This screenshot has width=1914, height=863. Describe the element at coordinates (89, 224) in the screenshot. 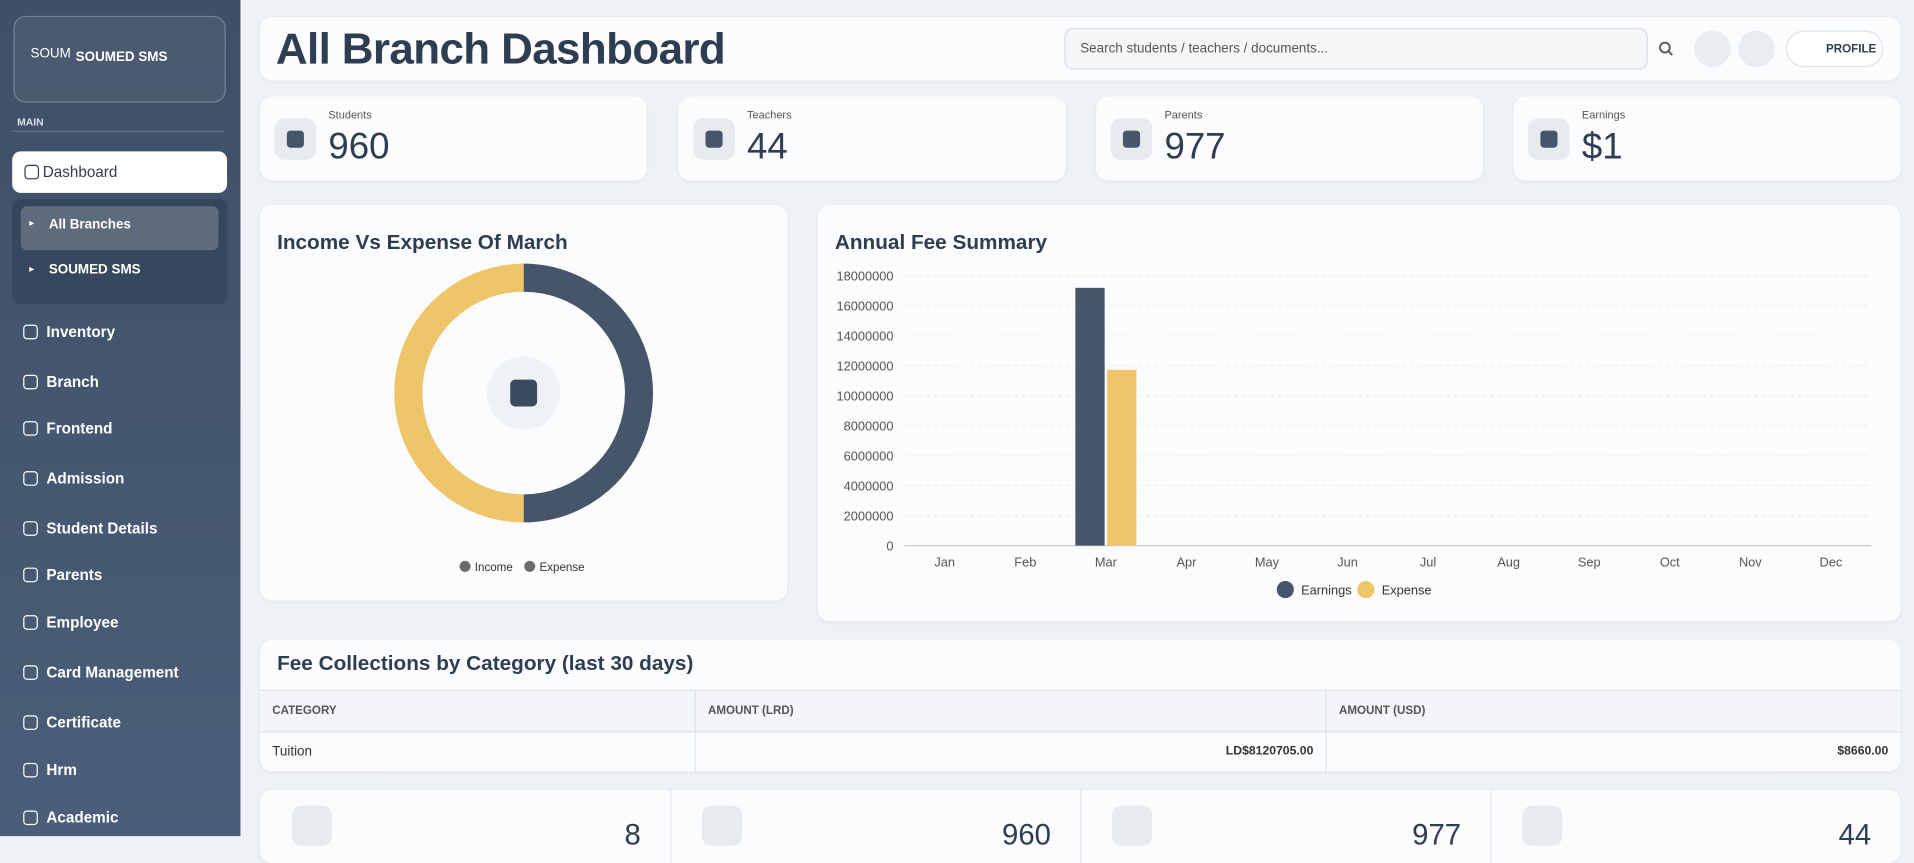

I see `submenu-item: All Branches` at that location.